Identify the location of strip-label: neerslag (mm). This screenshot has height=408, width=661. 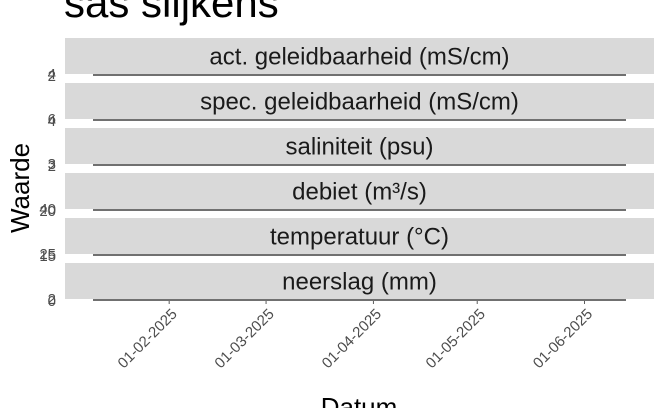
(359, 281).